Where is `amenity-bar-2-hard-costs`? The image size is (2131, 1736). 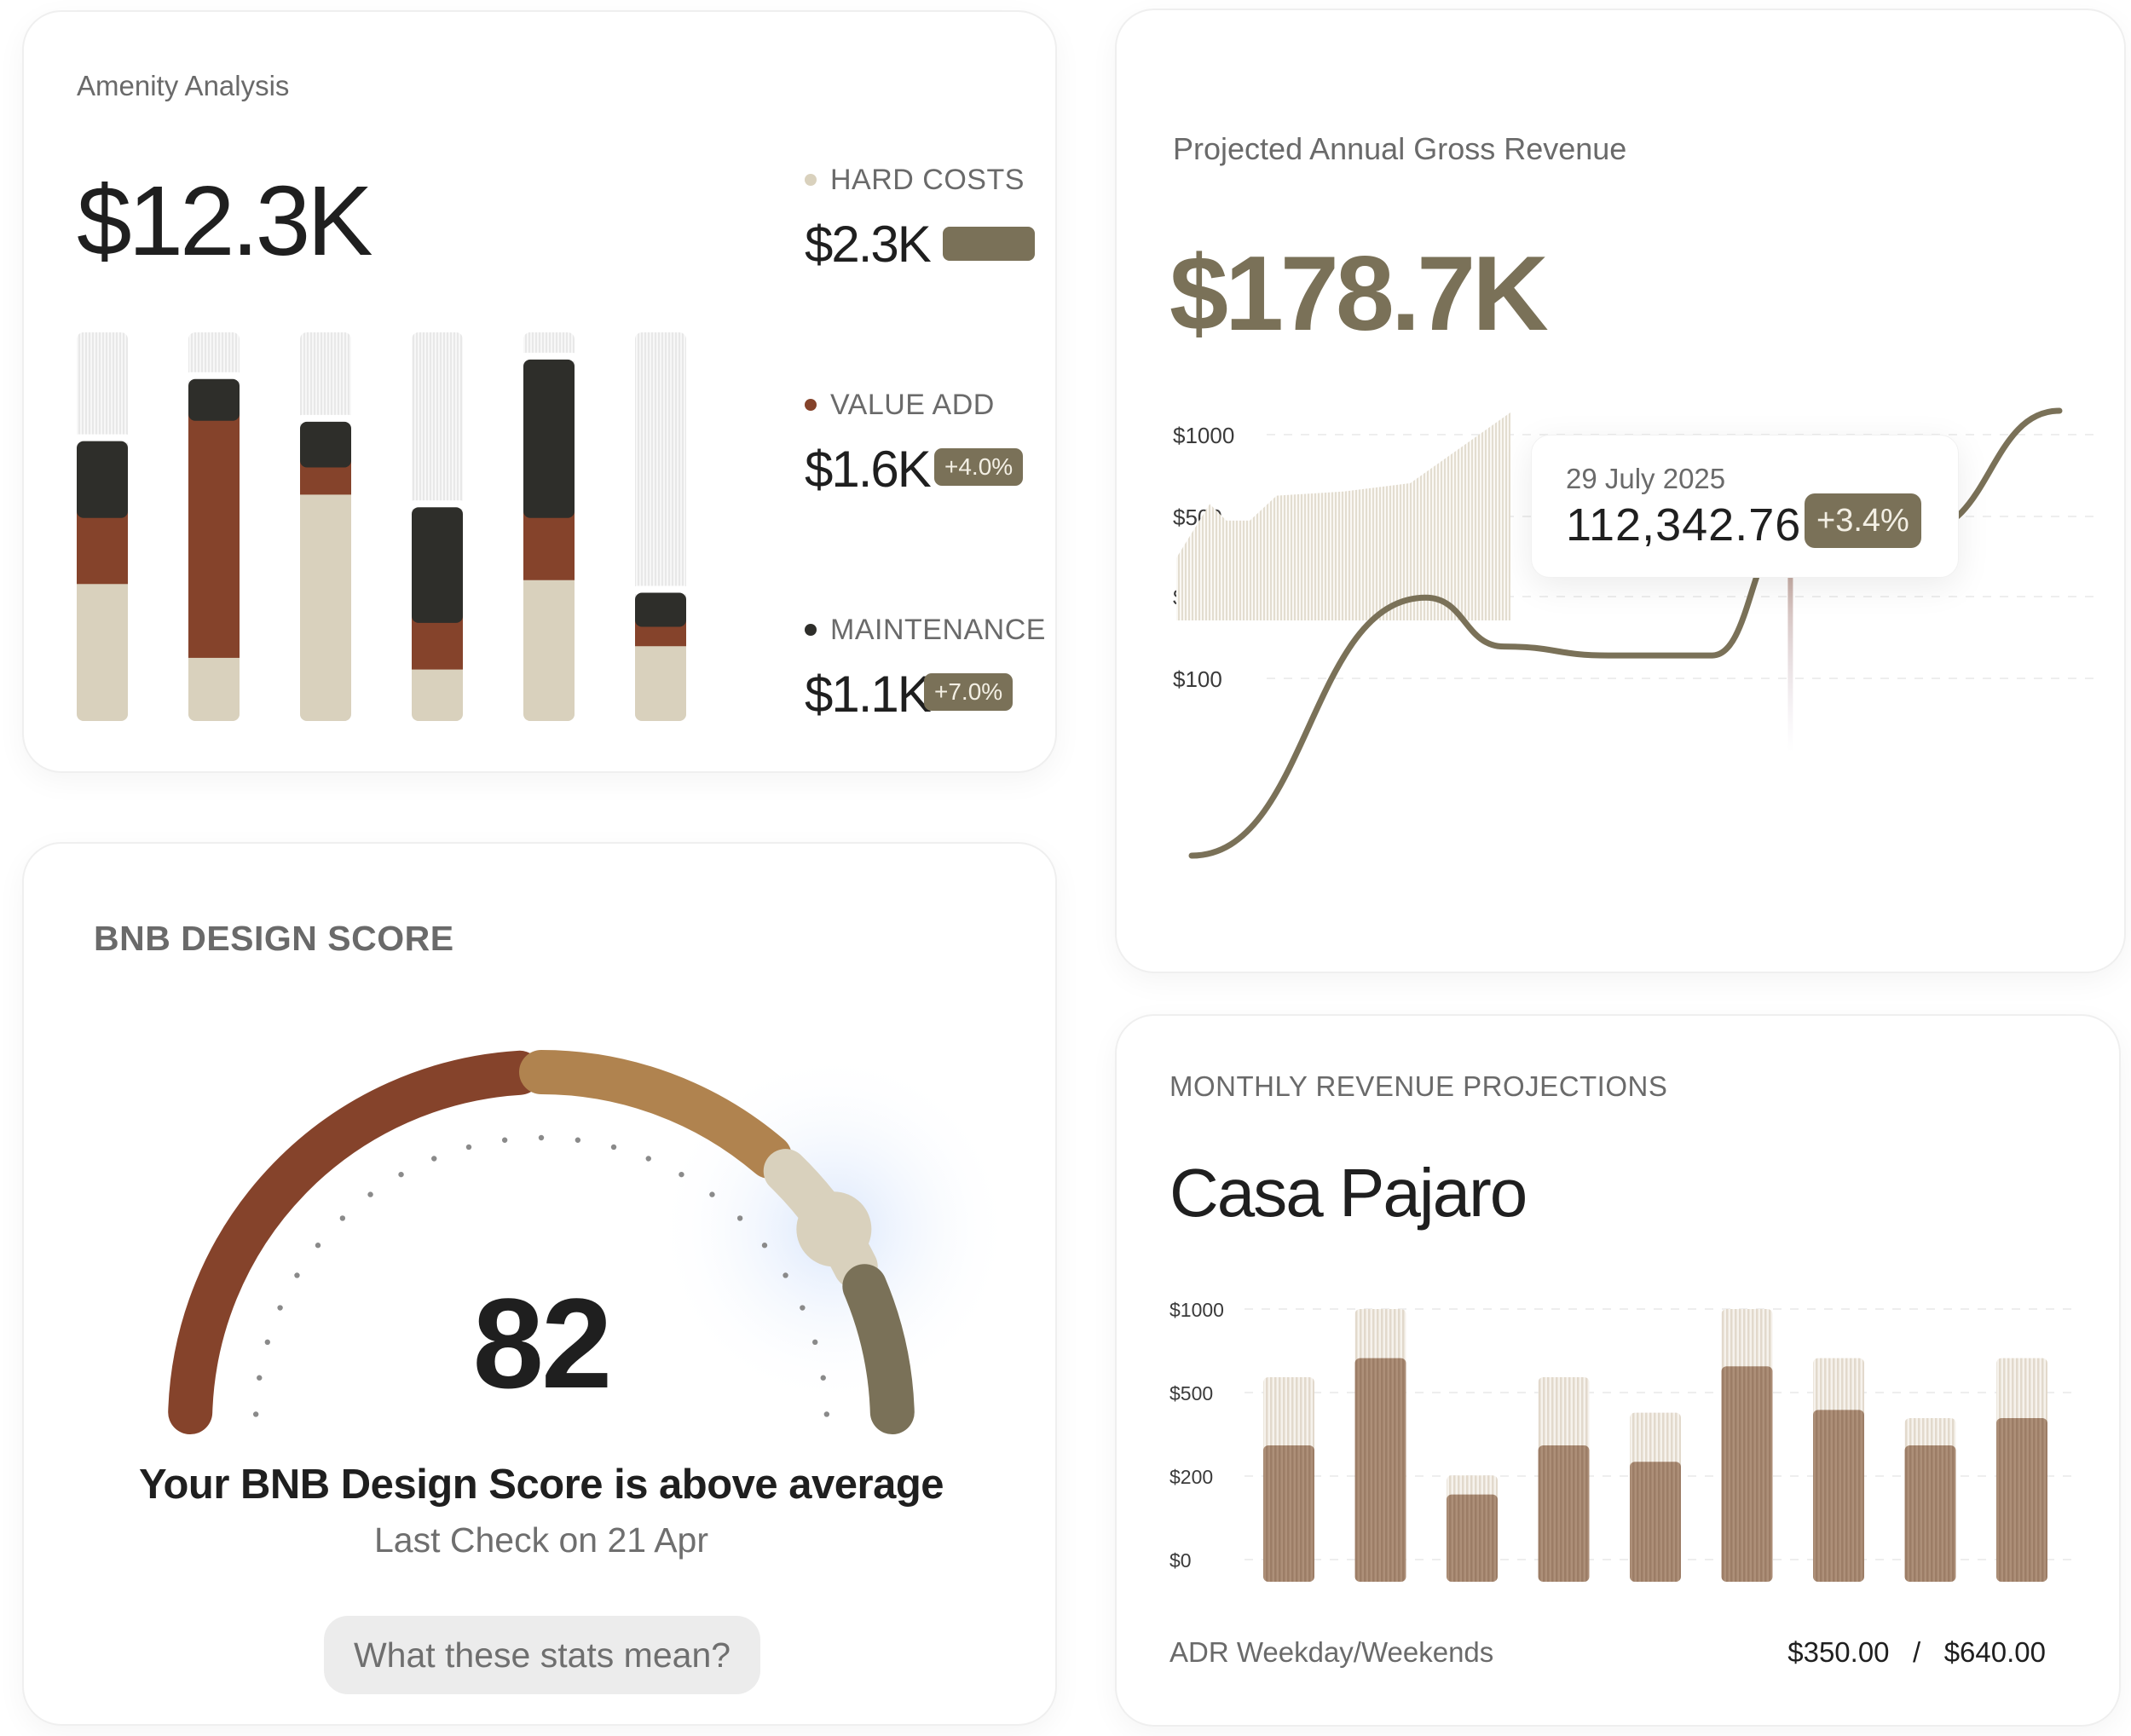 amenity-bar-2-hard-costs is located at coordinates (214, 685).